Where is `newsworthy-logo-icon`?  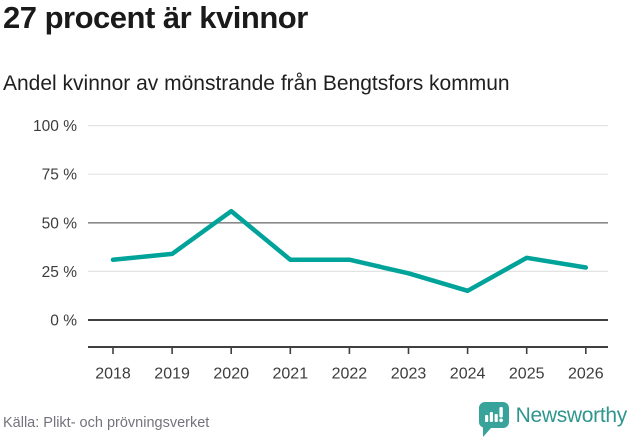
newsworthy-logo-icon is located at coordinates (493, 419).